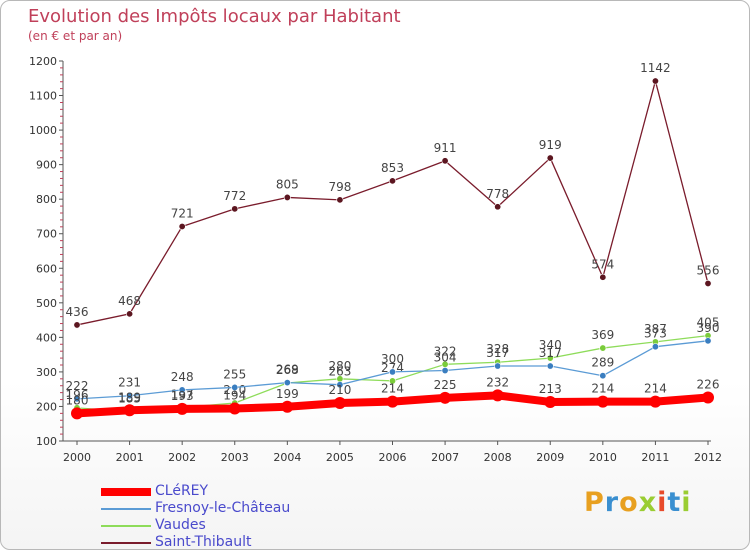 The width and height of the screenshot is (750, 550). Describe the element at coordinates (674, 502) in the screenshot. I see `logo-letter: t` at that location.